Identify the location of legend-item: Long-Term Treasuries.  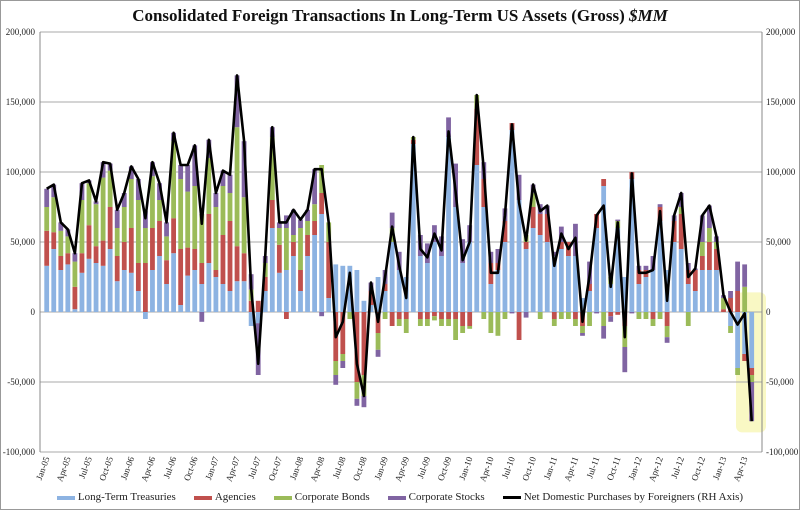
(116, 497).